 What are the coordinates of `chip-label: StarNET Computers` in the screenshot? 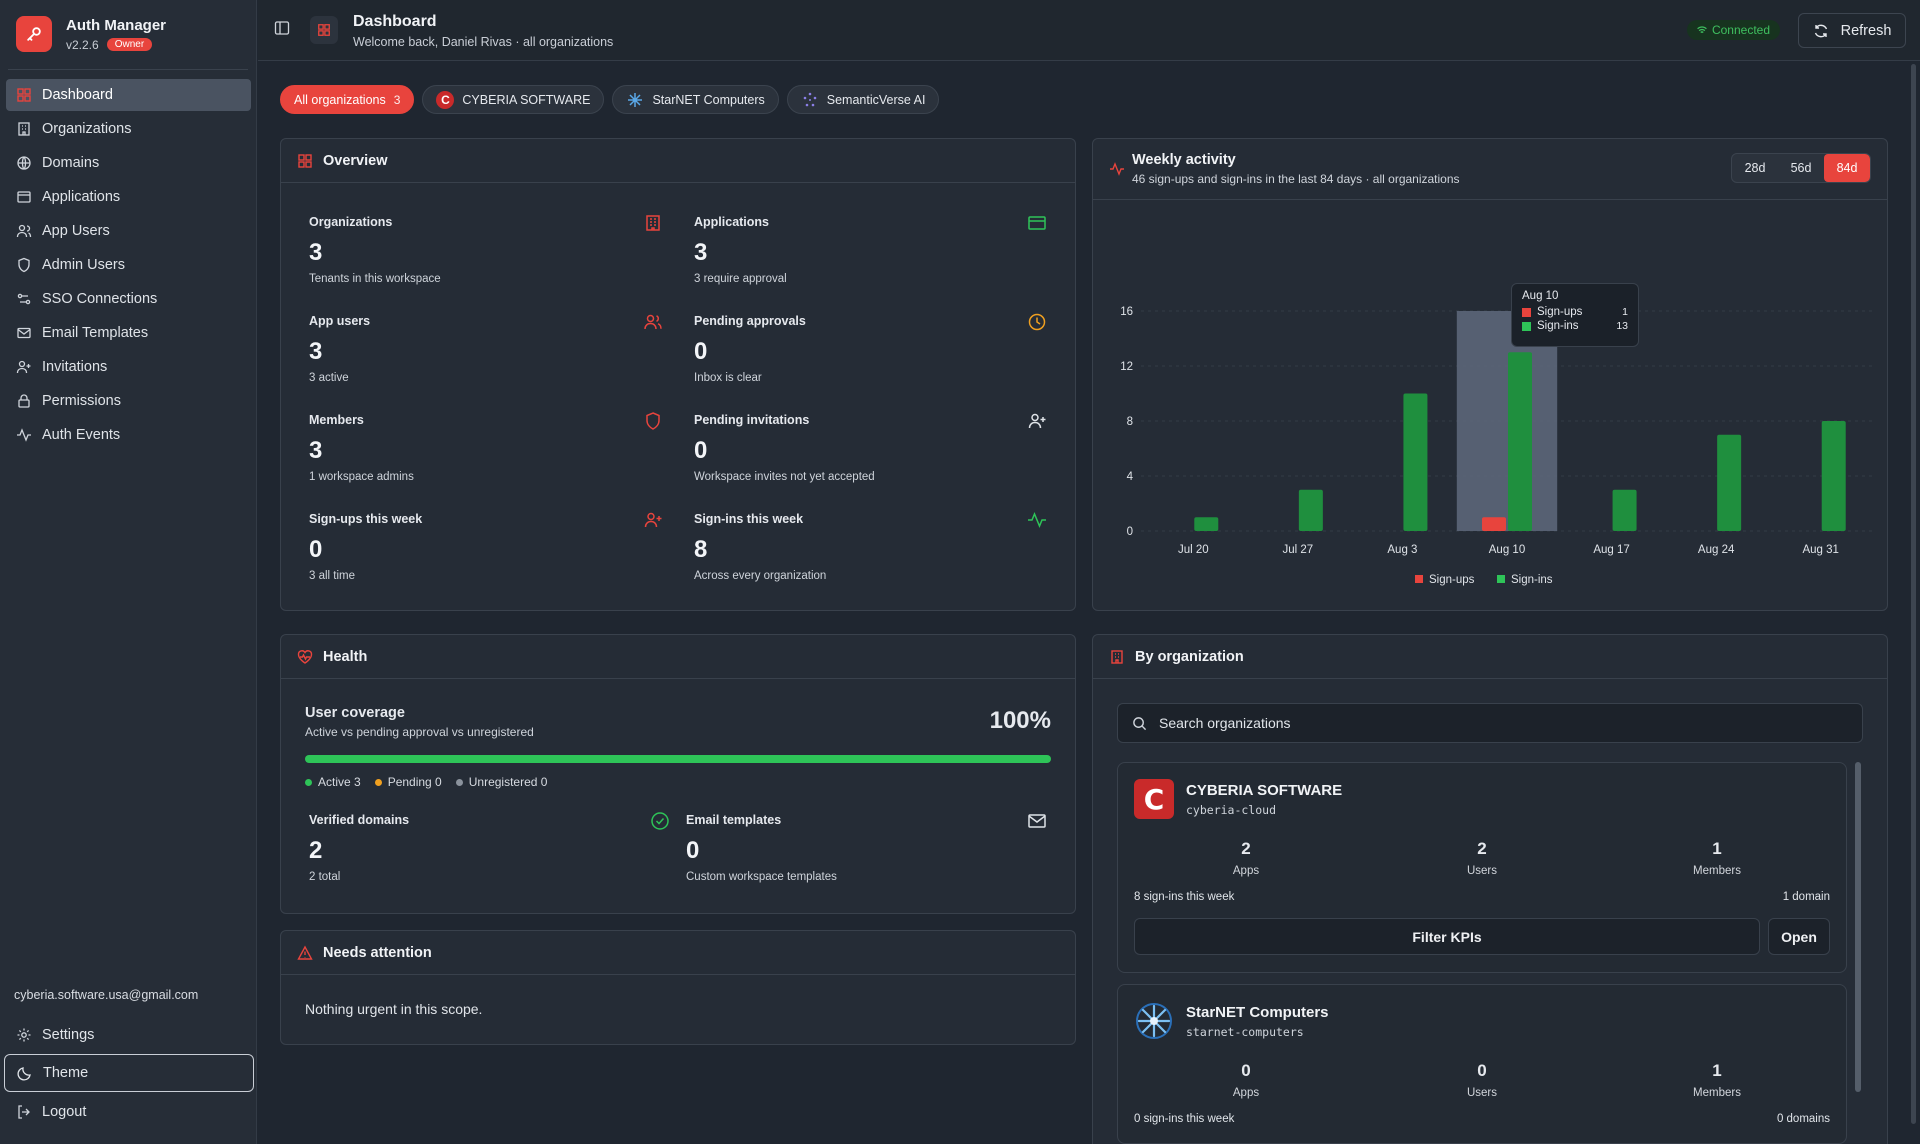 It's located at (708, 99).